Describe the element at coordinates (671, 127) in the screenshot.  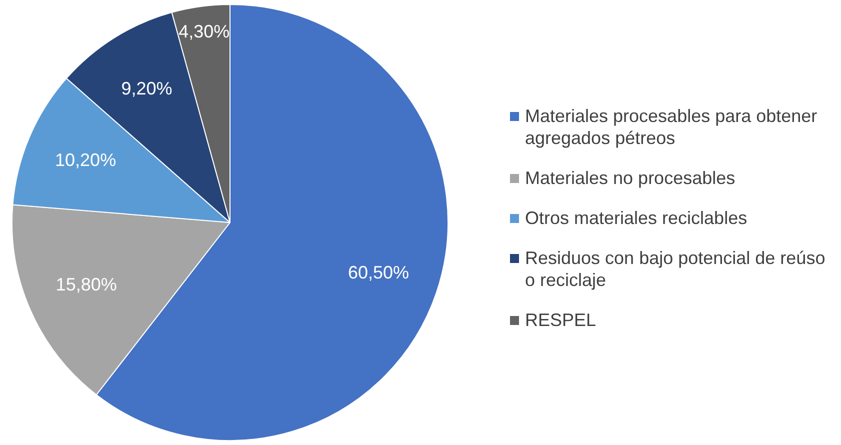
I see `legend-label: Materiales procesables para obtener agregados pétreos` at that location.